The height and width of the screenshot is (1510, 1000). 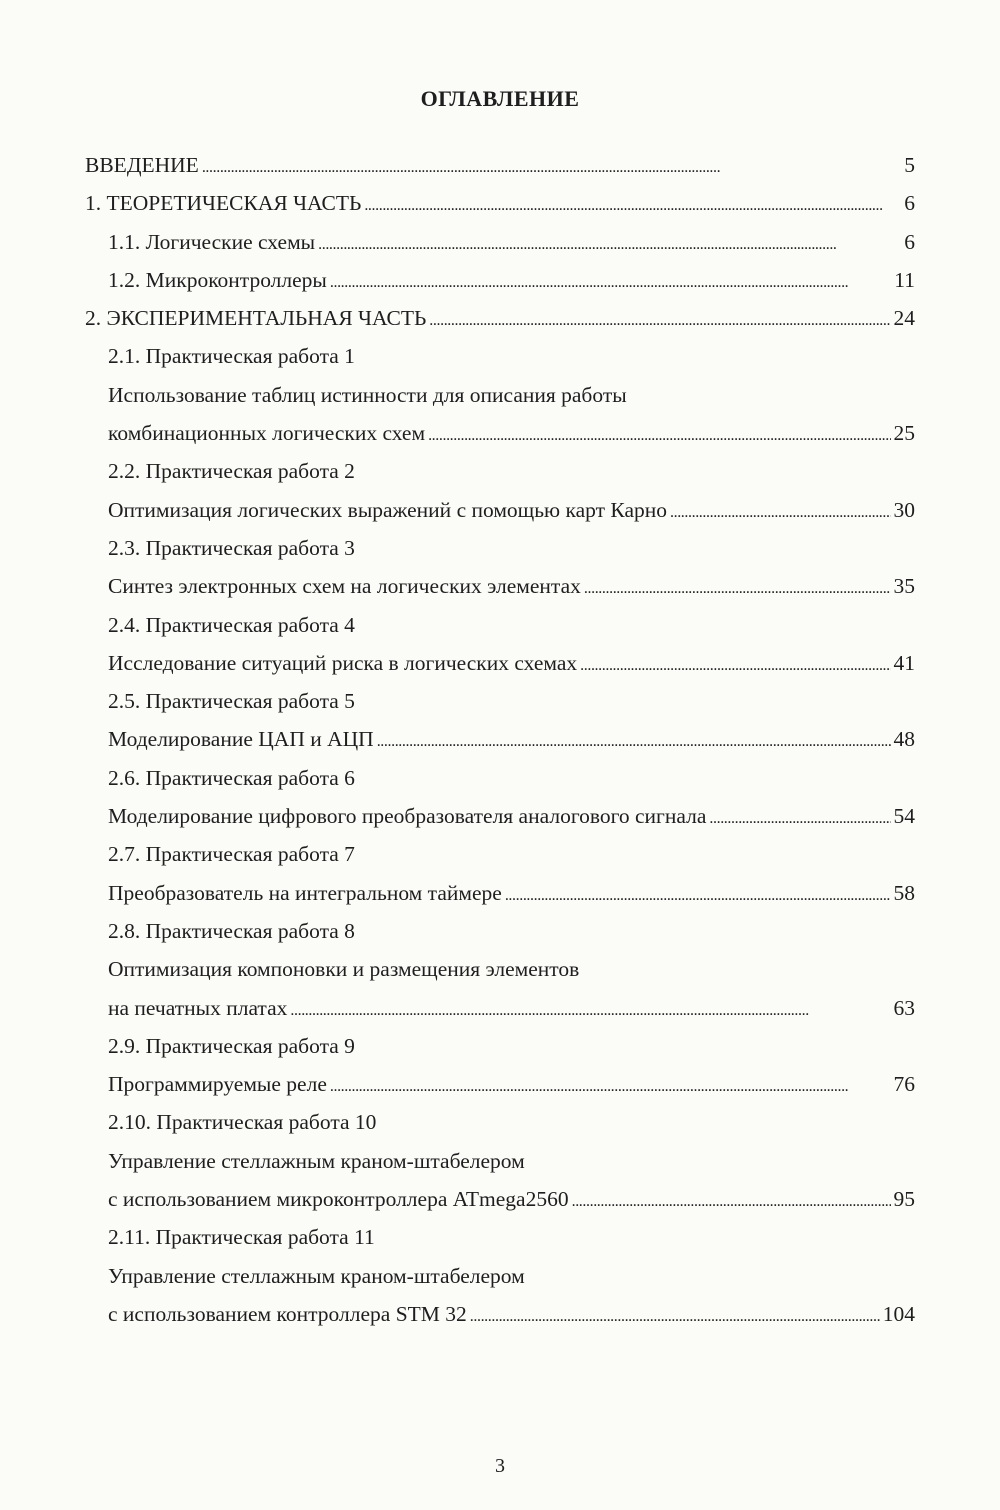 I want to click on toc-entry: 2. ЭКСПЕРИМЕНТАЛЬНАЯ ЧАСТЬ 24, so click(x=500, y=321).